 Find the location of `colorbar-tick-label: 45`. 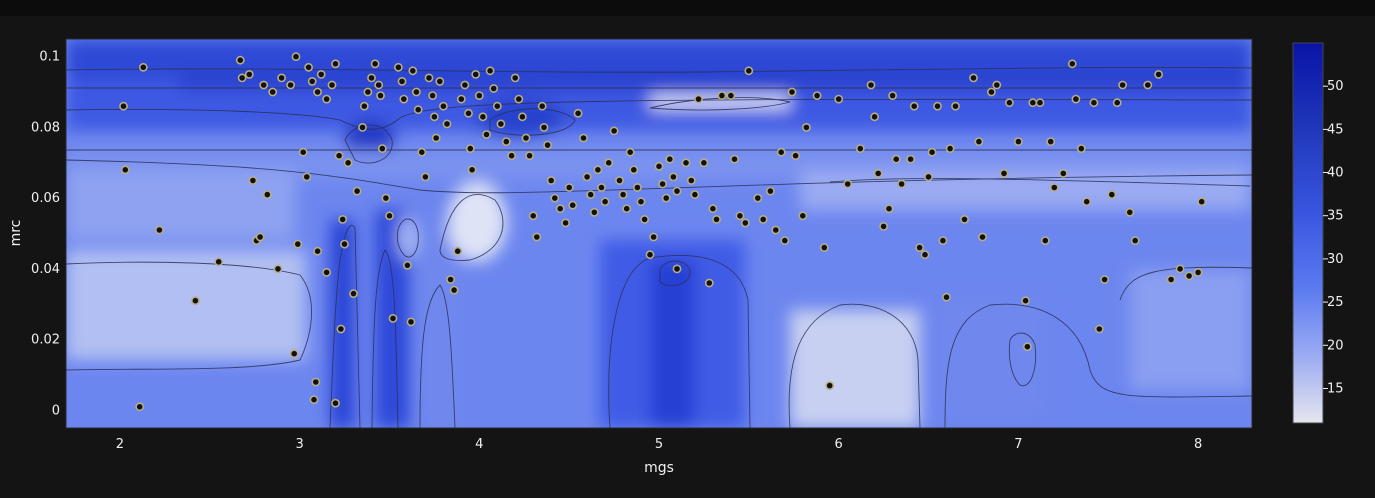

colorbar-tick-label: 45 is located at coordinates (1335, 129).